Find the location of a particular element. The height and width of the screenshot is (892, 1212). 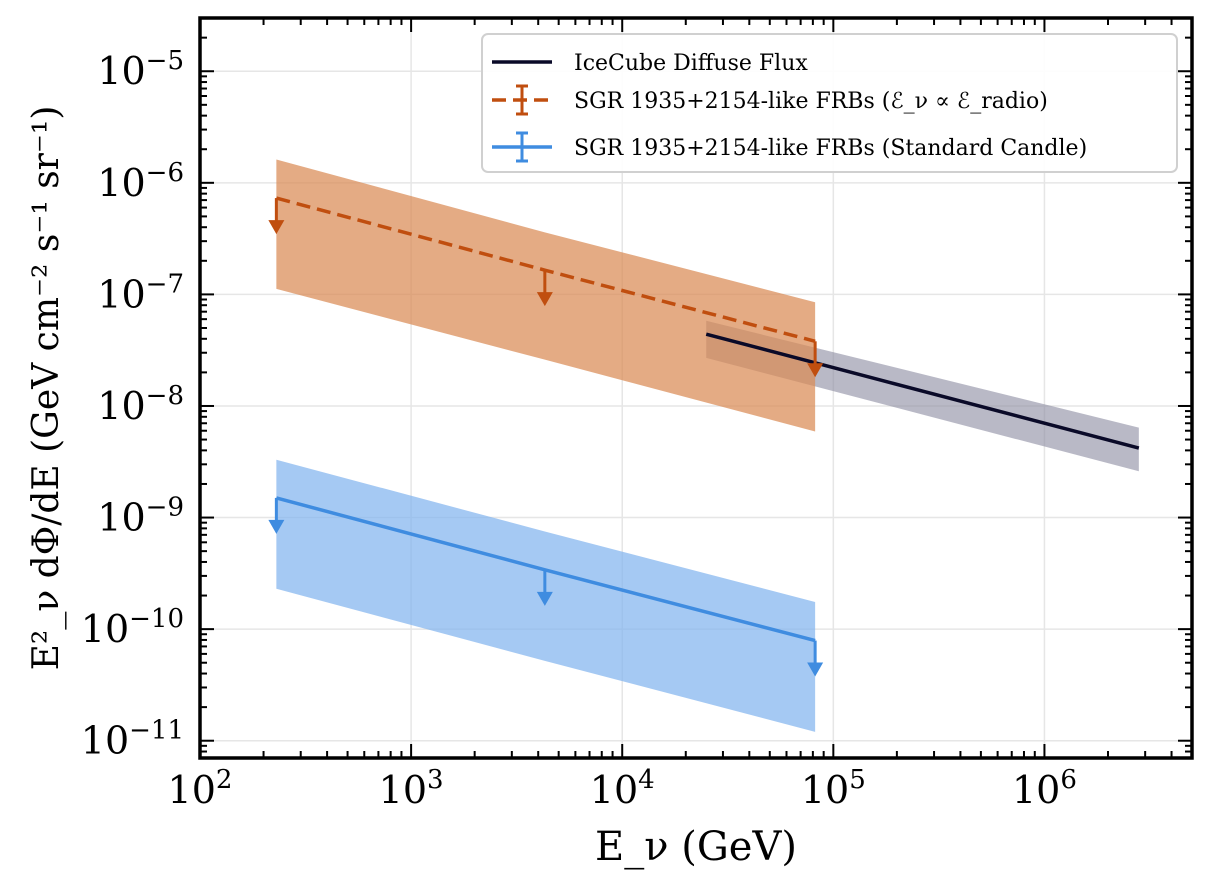

y-axis-title: E²_ν dΦ/dE (GeV cm⁻² s⁻¹ sr⁻¹) is located at coordinates (46, 388).